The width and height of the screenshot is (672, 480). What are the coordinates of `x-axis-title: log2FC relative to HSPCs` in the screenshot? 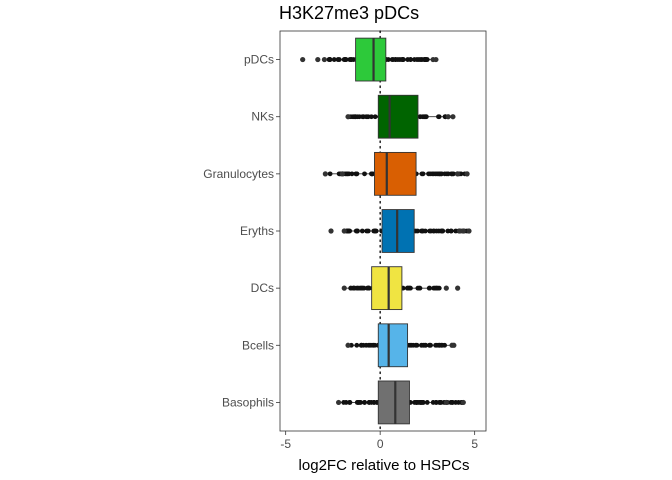 It's located at (384, 465).